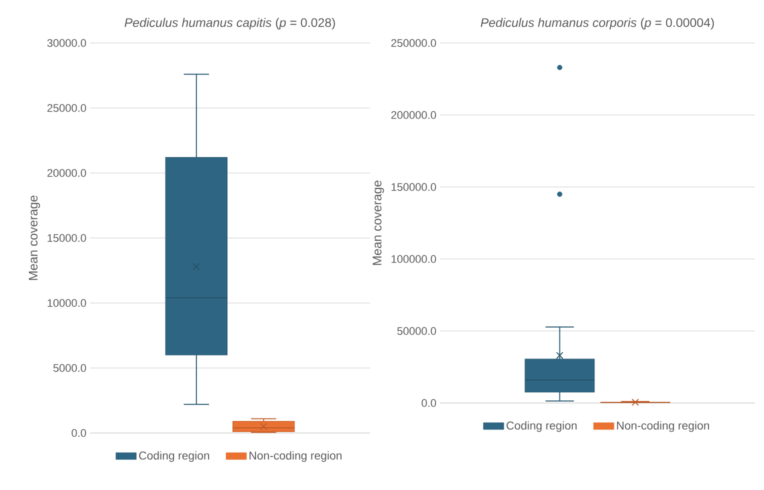 The height and width of the screenshot is (490, 764). Describe the element at coordinates (414, 187) in the screenshot. I see `y-tick-label: 150000.0` at that location.